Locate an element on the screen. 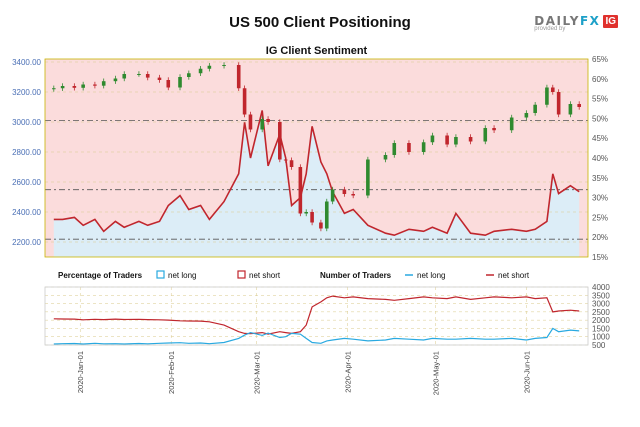 Image resolution: width=640 pixels, height=427 pixels. date-tick-label: 2020-Jan-01 is located at coordinates (80, 372).